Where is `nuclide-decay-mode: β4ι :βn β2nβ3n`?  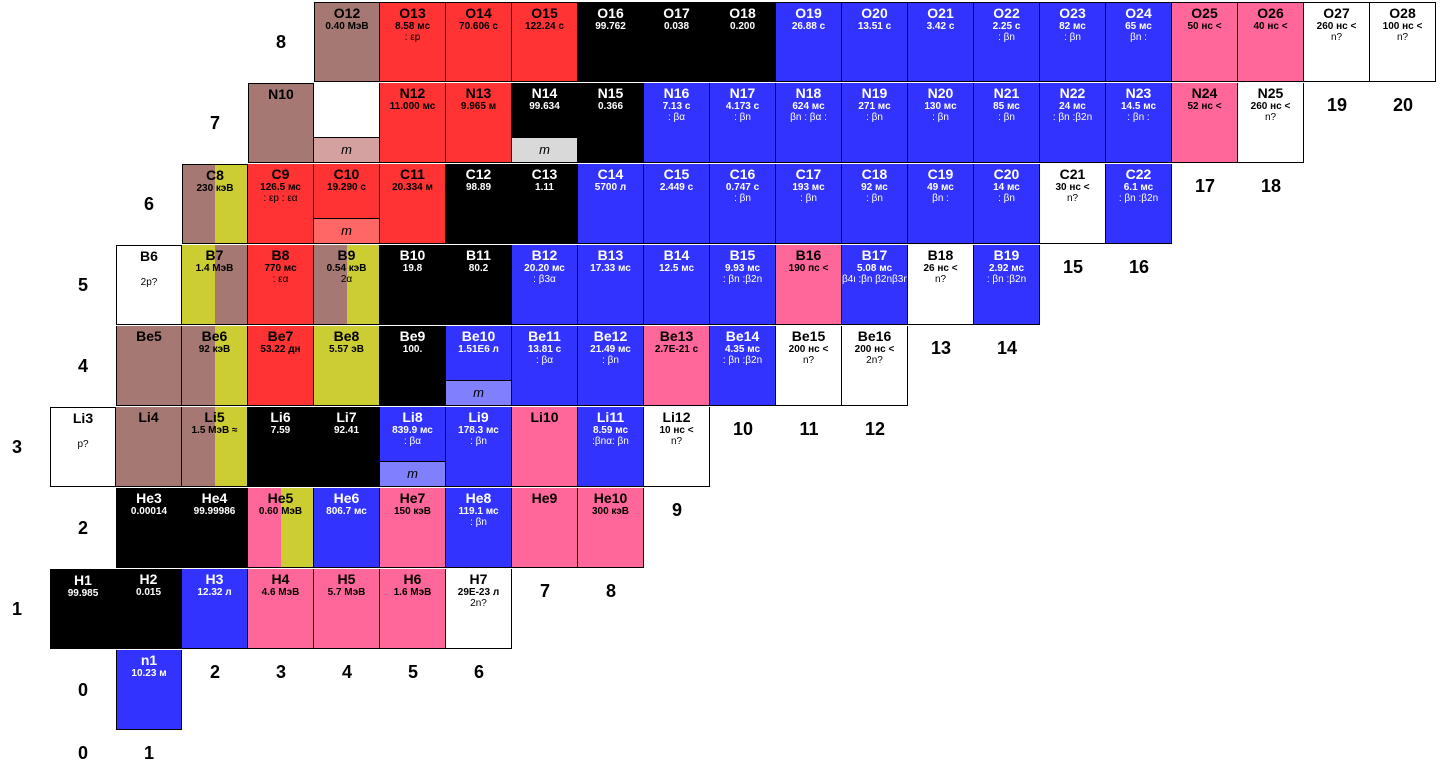 nuclide-decay-mode: β4ι :βn β2nβ3n is located at coordinates (875, 279).